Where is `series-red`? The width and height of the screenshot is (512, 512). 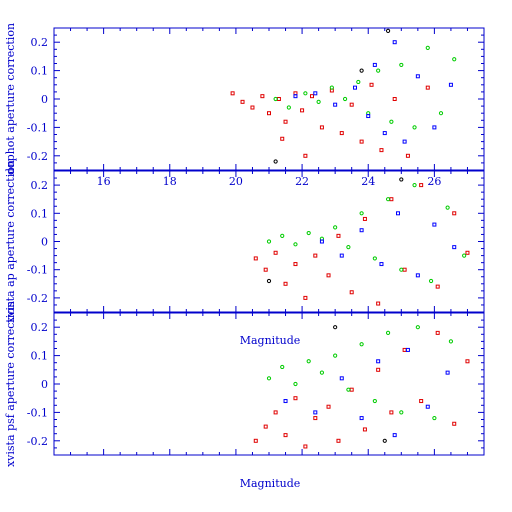
series-red is located at coordinates (361, 389).